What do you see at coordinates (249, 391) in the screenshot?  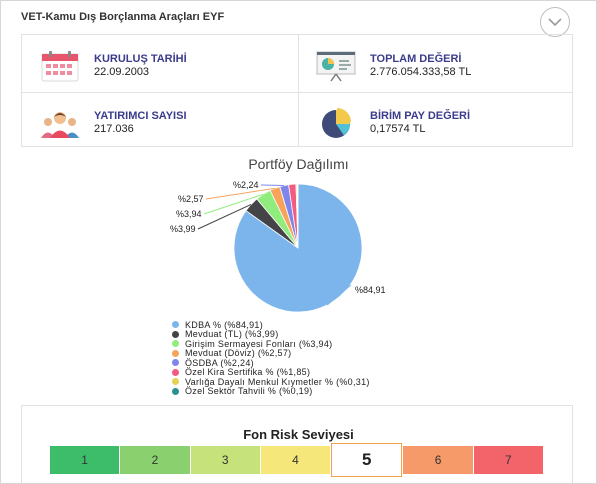 I see `legend-label: Özel Sektör Tahvili % (%0,19)` at bounding box center [249, 391].